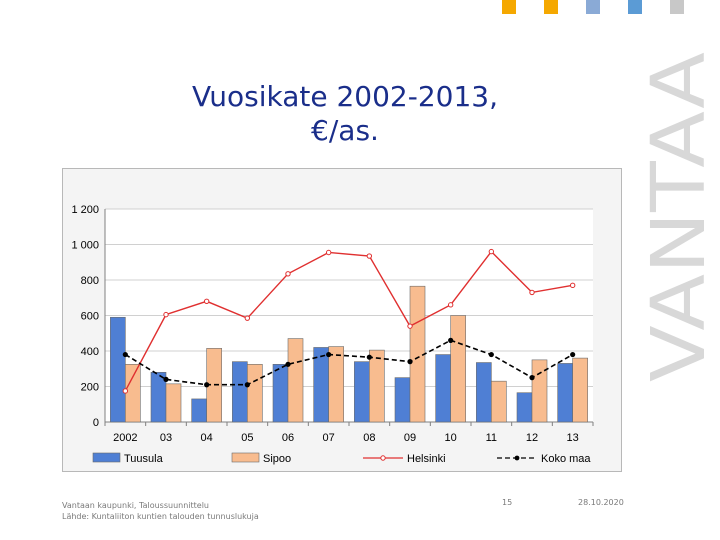 The image size is (720, 540). Describe the element at coordinates (491, 438) in the screenshot. I see `x-tick-label: 11` at that location.